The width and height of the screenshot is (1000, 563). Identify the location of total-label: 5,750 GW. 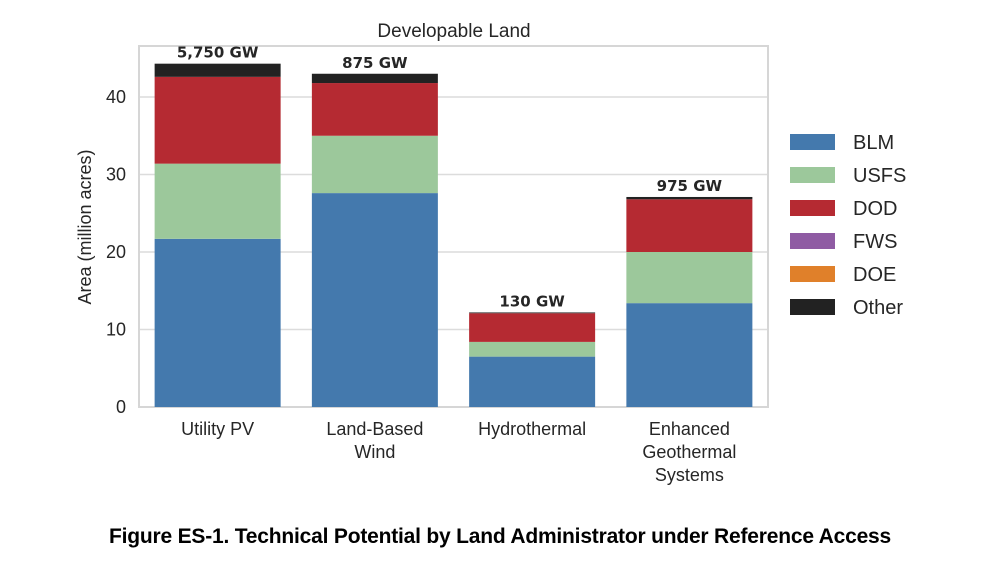
(218, 53).